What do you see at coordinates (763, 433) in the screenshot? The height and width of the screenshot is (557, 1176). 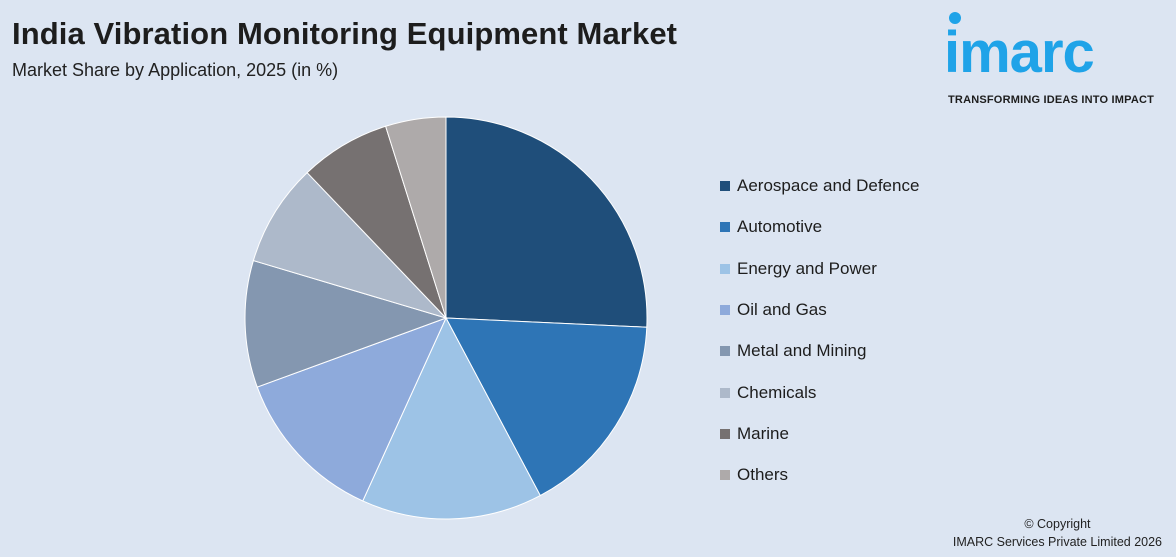 I see `legend-label: Marine` at bounding box center [763, 433].